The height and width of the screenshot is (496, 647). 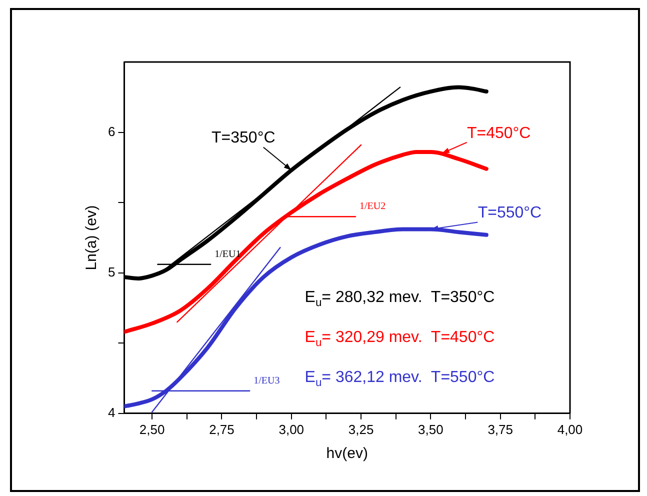 What do you see at coordinates (112, 272) in the screenshot?
I see `y-tick-label: 5` at bounding box center [112, 272].